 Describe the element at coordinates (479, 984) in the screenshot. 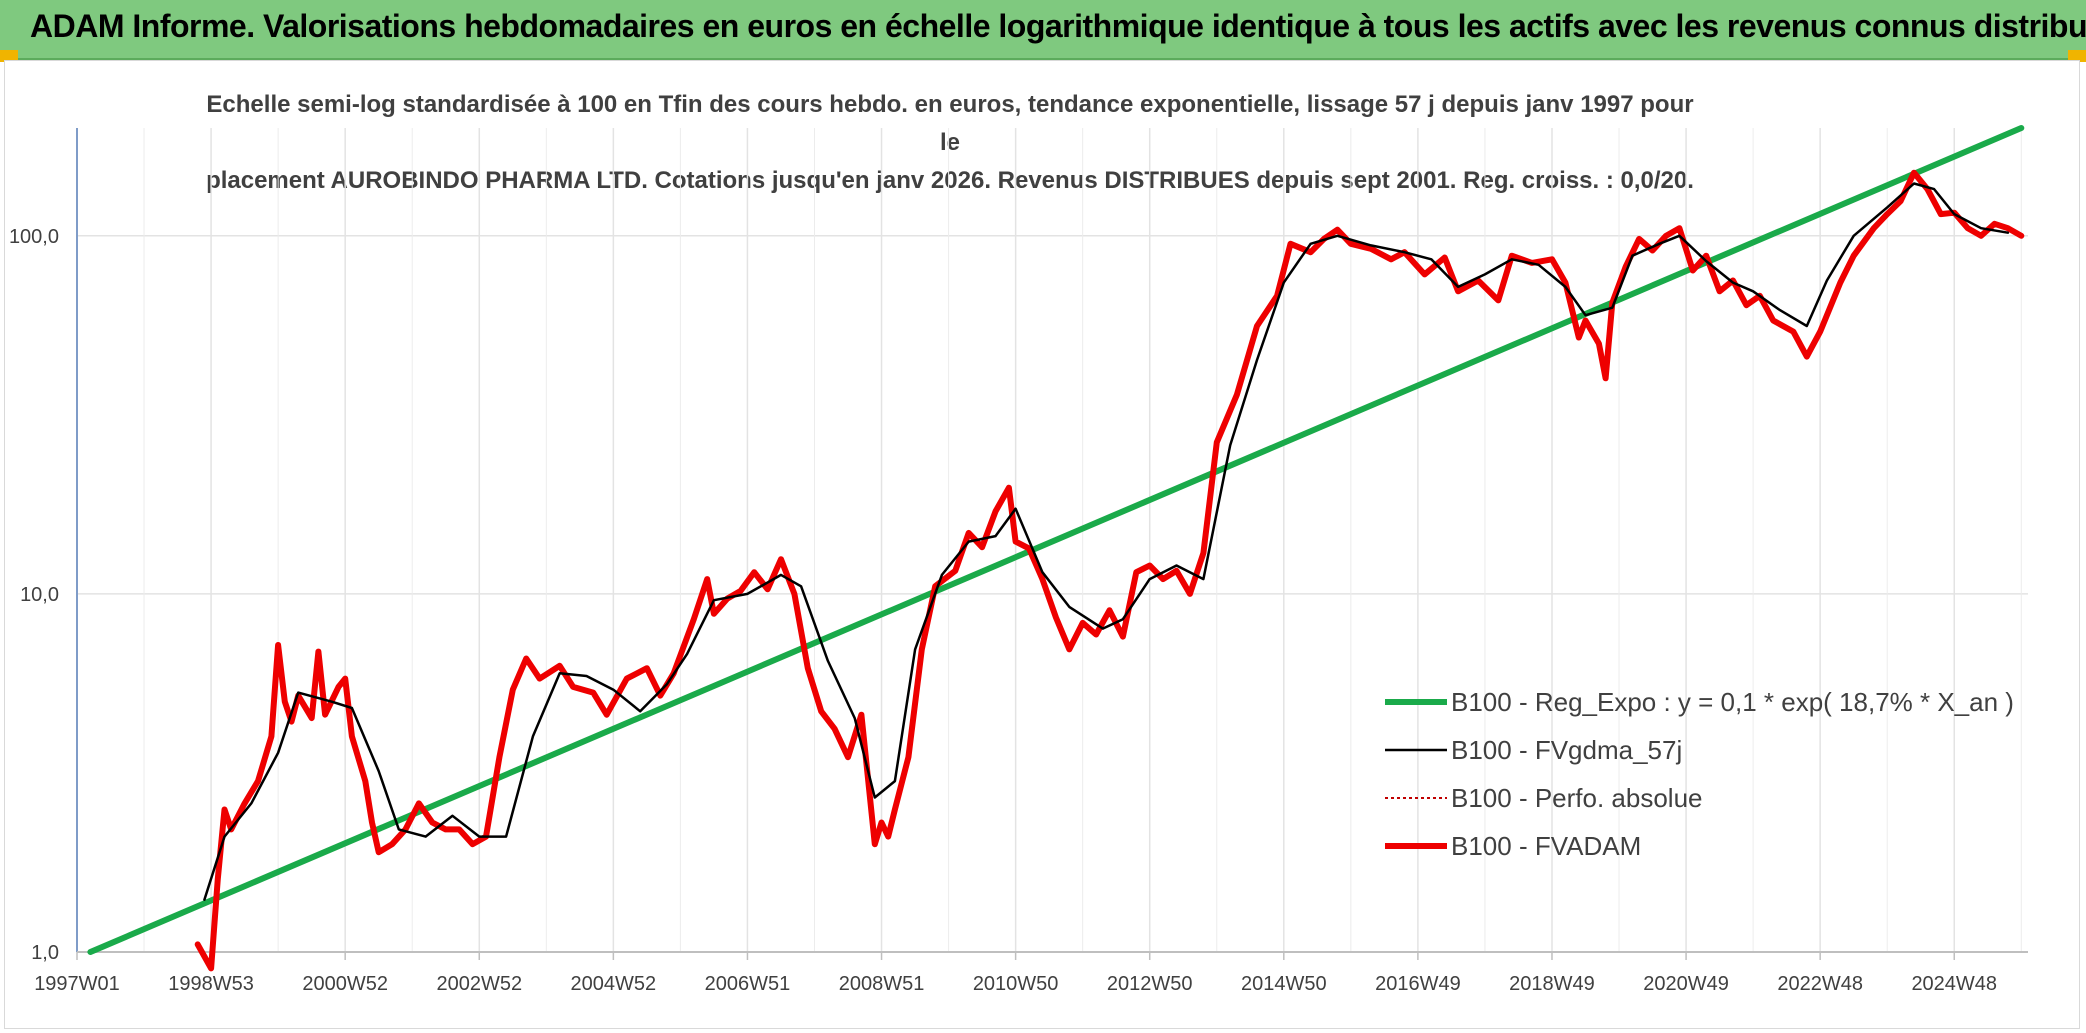

I see `x-tick-label: 2002W52` at that location.